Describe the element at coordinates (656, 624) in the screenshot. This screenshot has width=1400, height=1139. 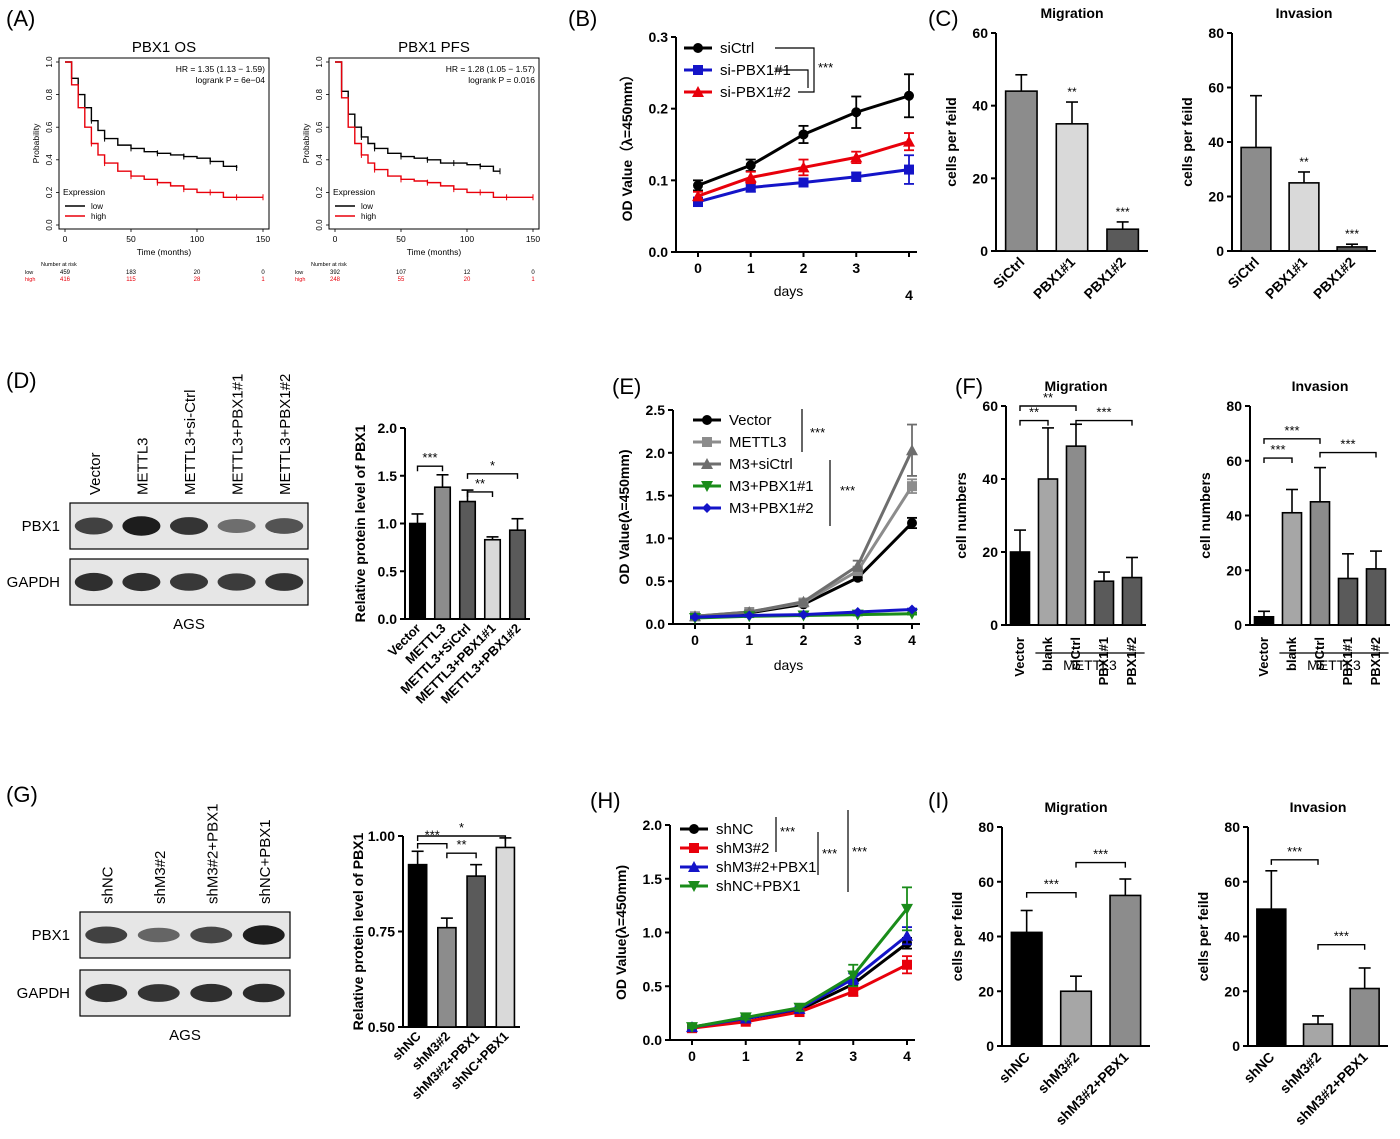
I see `y-tick-label: 0.0` at that location.